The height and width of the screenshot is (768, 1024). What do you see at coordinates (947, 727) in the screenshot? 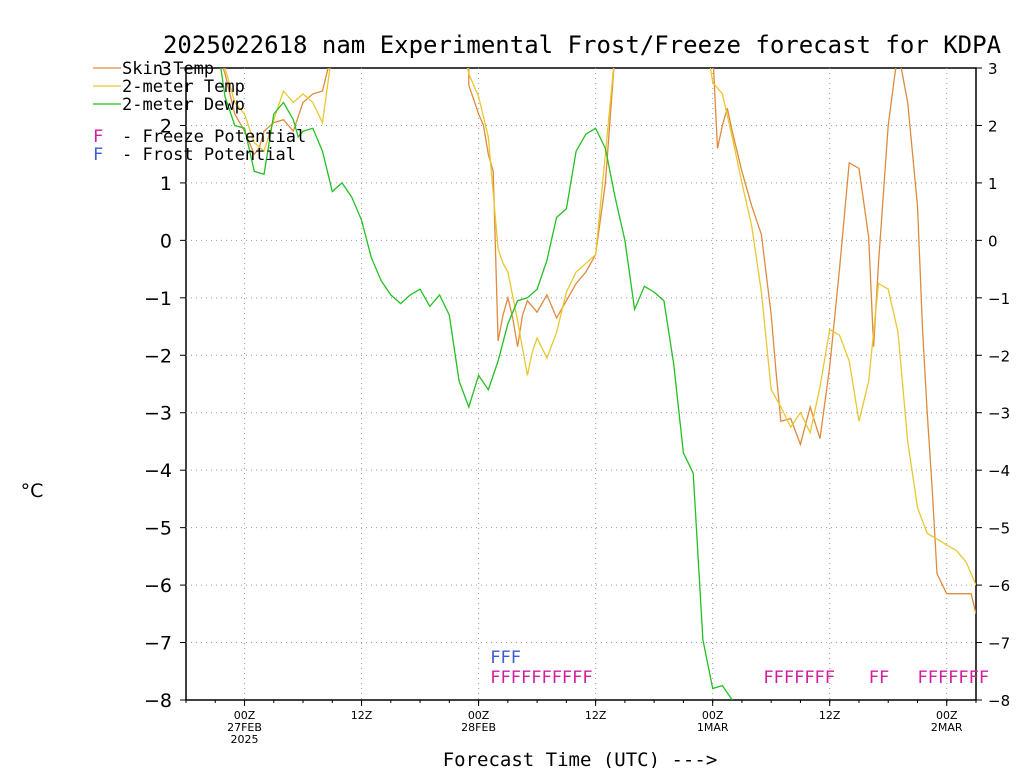
I see `x-tick-label: 2MAR` at bounding box center [947, 727].